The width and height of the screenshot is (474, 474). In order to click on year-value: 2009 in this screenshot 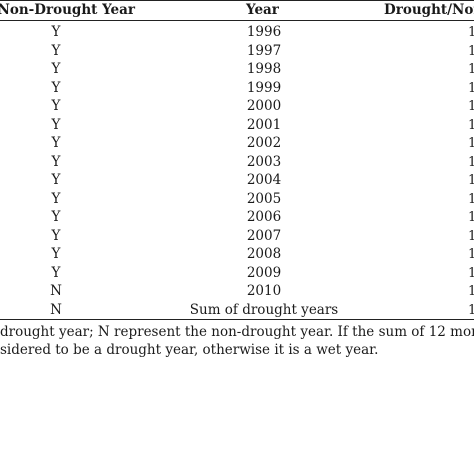, I will do `click(264, 272)`.